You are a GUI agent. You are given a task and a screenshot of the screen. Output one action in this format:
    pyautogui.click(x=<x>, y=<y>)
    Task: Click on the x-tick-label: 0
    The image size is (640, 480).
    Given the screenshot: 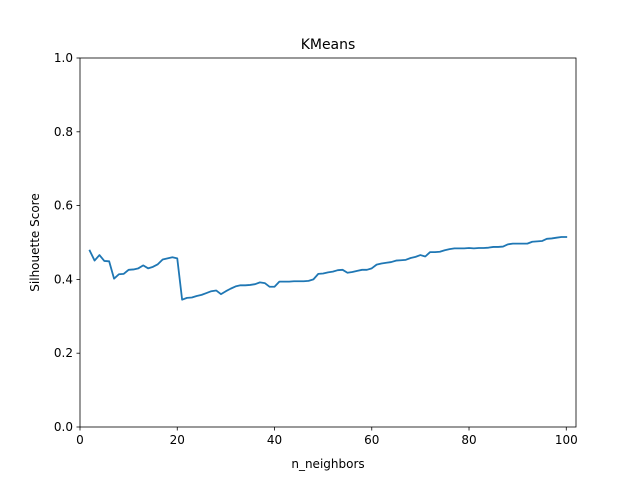 What is the action you would take?
    pyautogui.click(x=80, y=440)
    